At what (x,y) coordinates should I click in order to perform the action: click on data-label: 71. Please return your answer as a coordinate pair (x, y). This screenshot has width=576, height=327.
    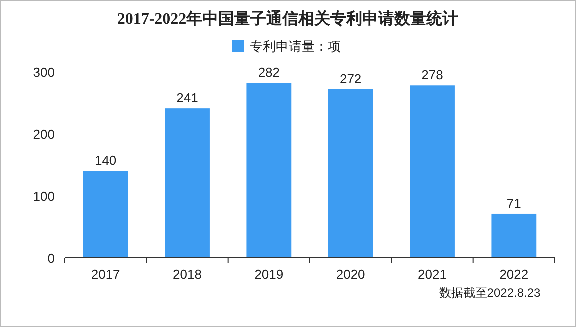
    Looking at the image, I should click on (514, 203).